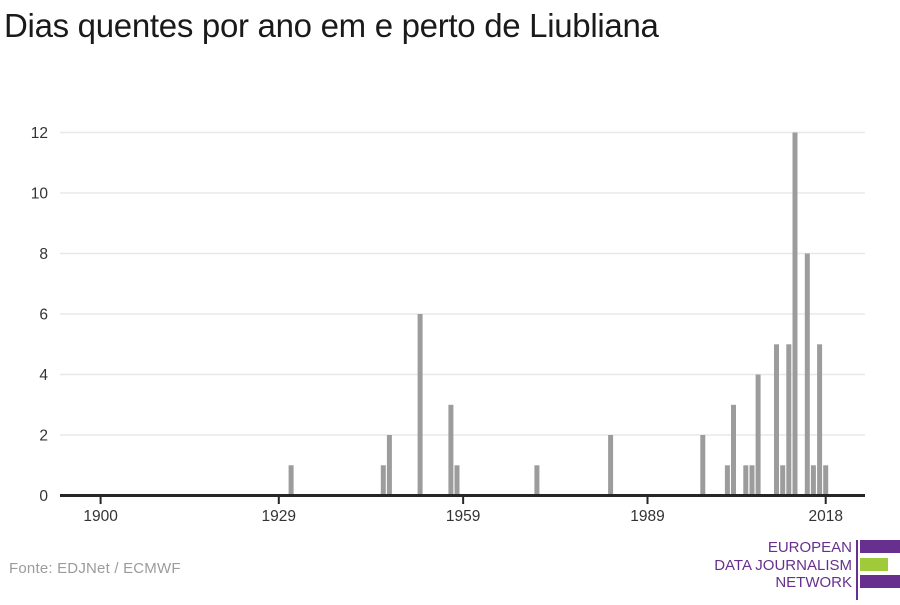 Image resolution: width=900 pixels, height=605 pixels. I want to click on bar-2015, so click(807, 374).